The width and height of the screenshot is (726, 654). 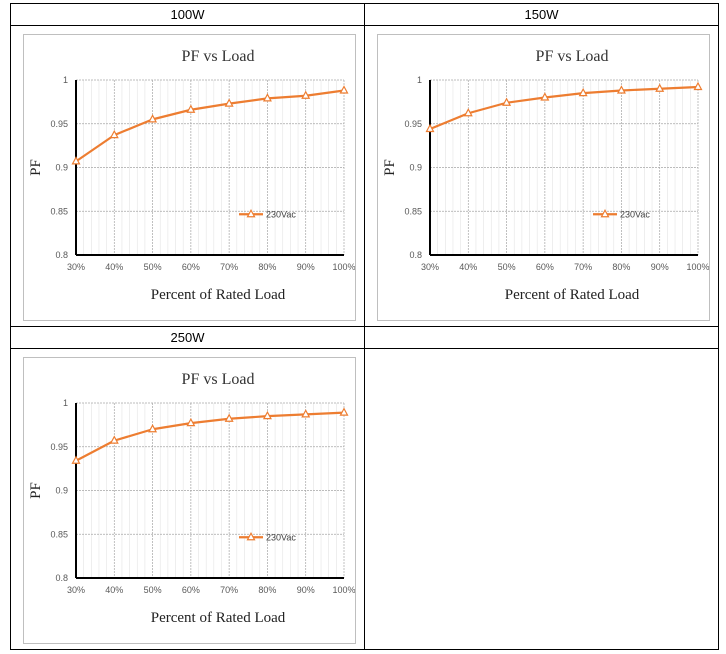 What do you see at coordinates (541, 14) in the screenshot?
I see `header-150w: 150W` at bounding box center [541, 14].